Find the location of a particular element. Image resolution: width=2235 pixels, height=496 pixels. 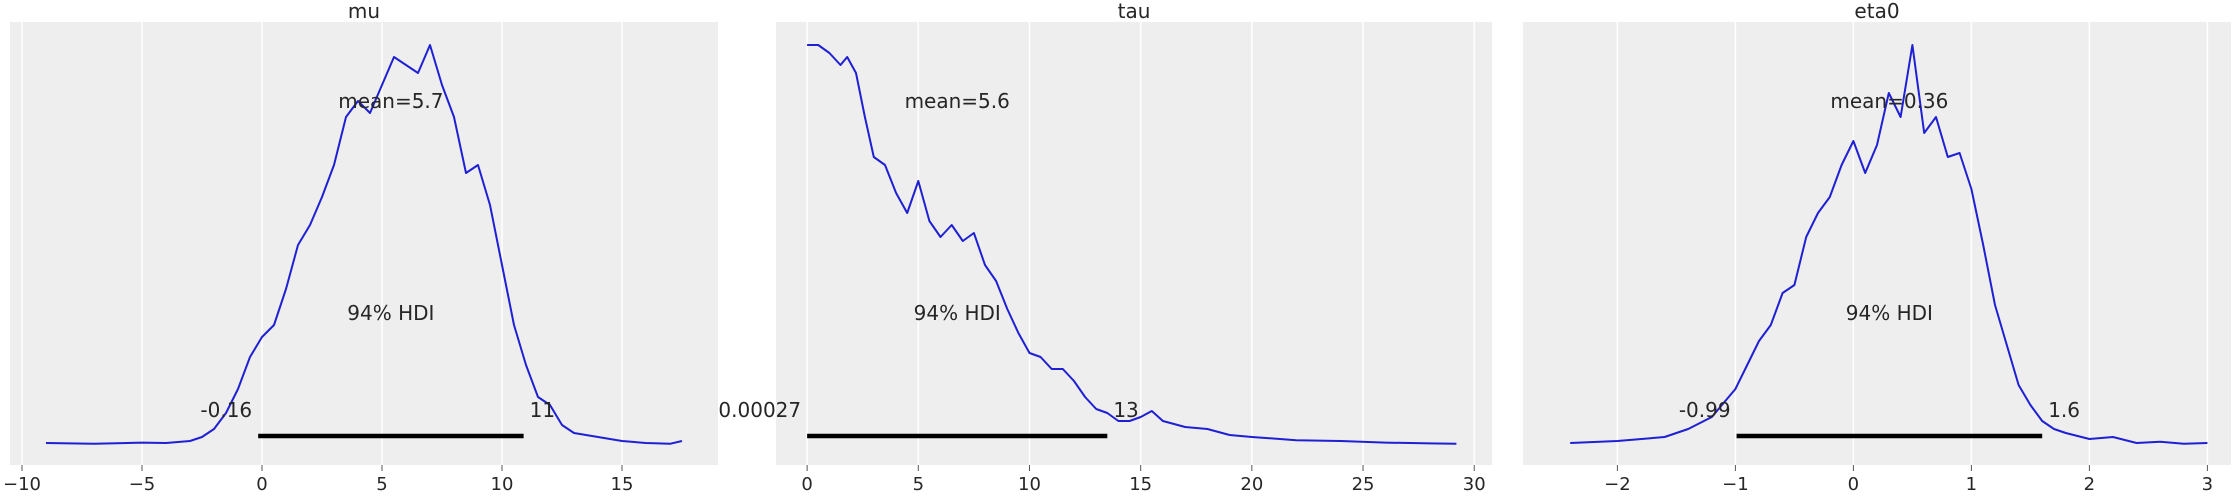

hdi-upper-label: 13 is located at coordinates (1125, 410).